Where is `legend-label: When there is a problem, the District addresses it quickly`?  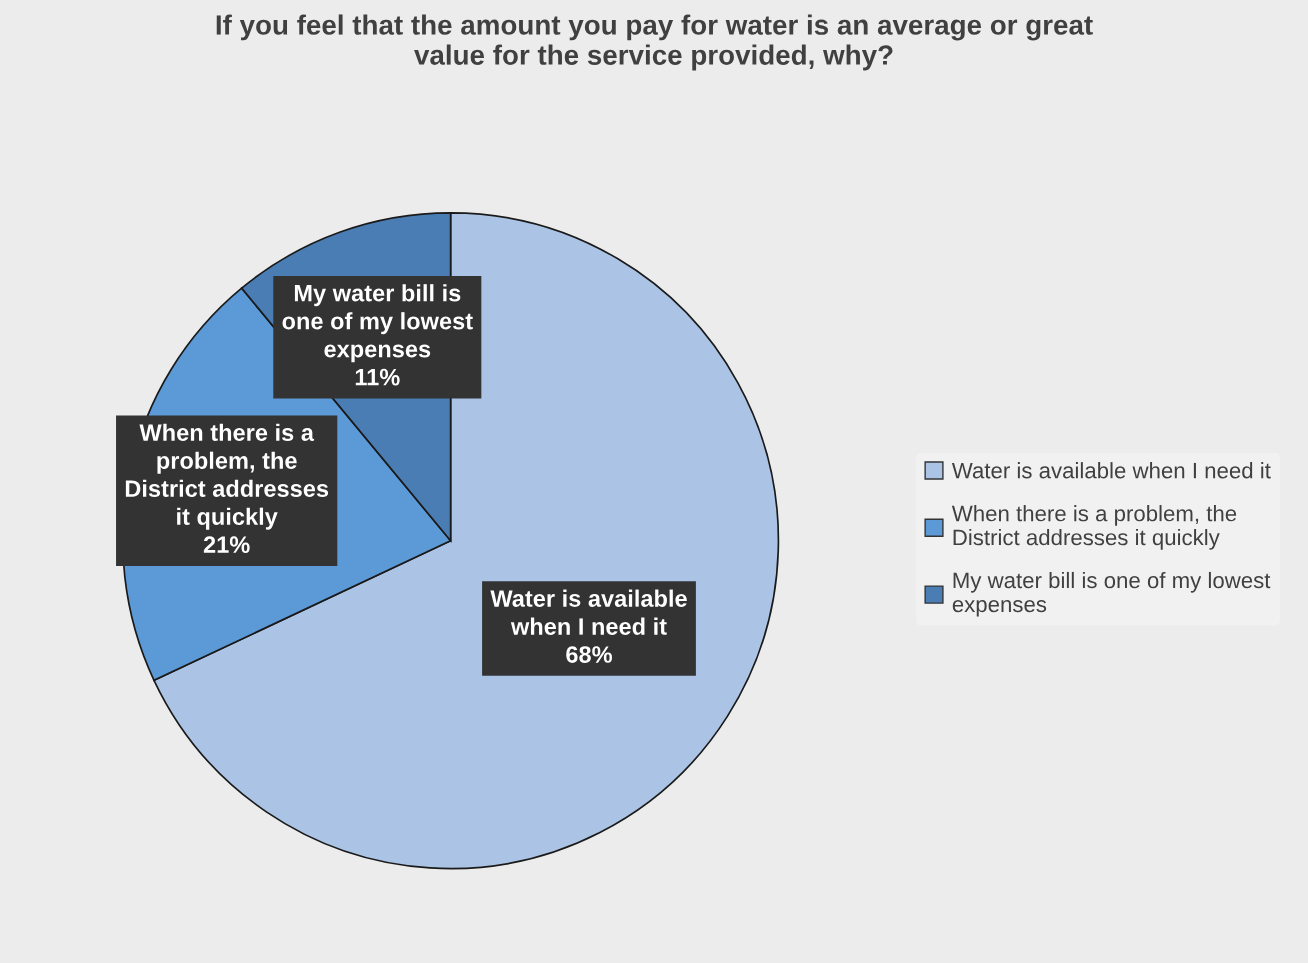 legend-label: When there is a problem, the District addresses it quickly is located at coordinates (1094, 527).